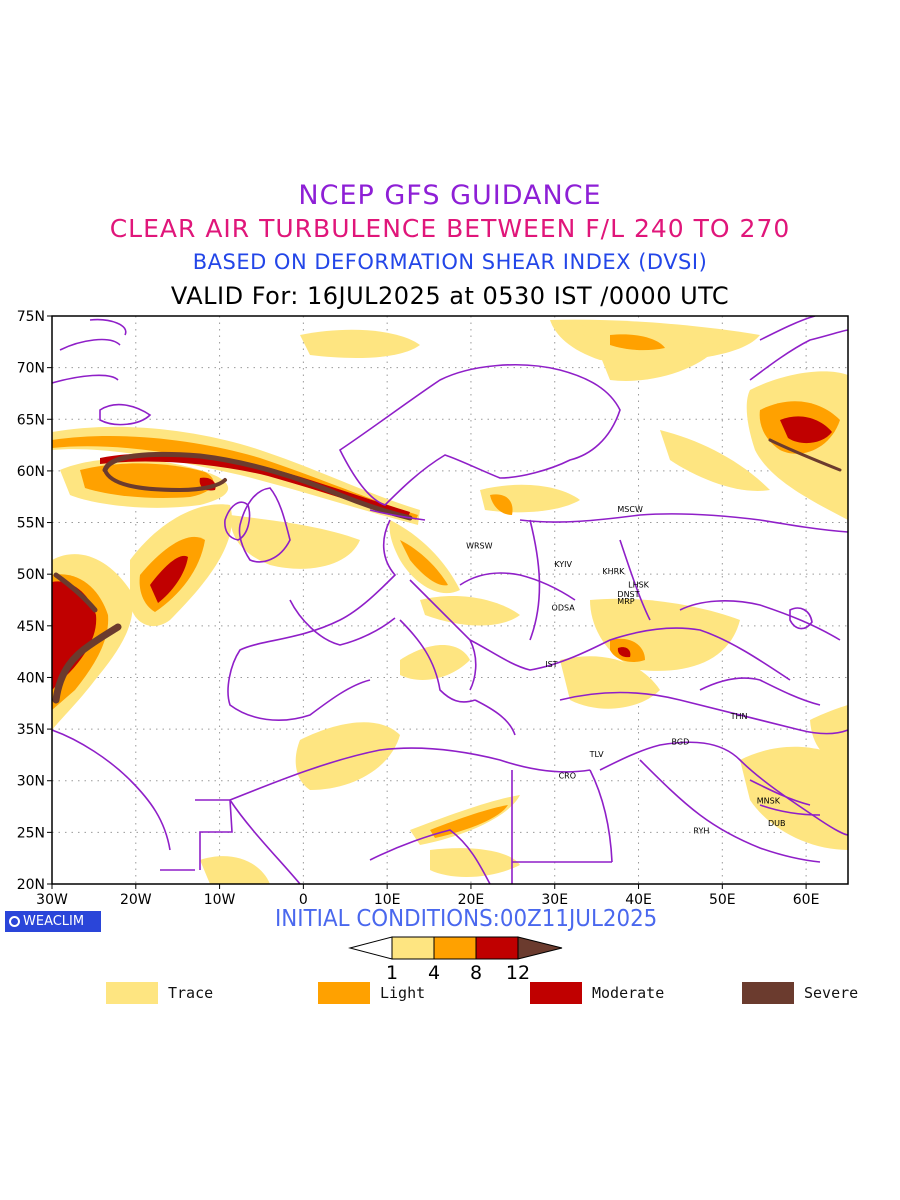  I want to click on weaclim-logo-icon, so click(14, 921).